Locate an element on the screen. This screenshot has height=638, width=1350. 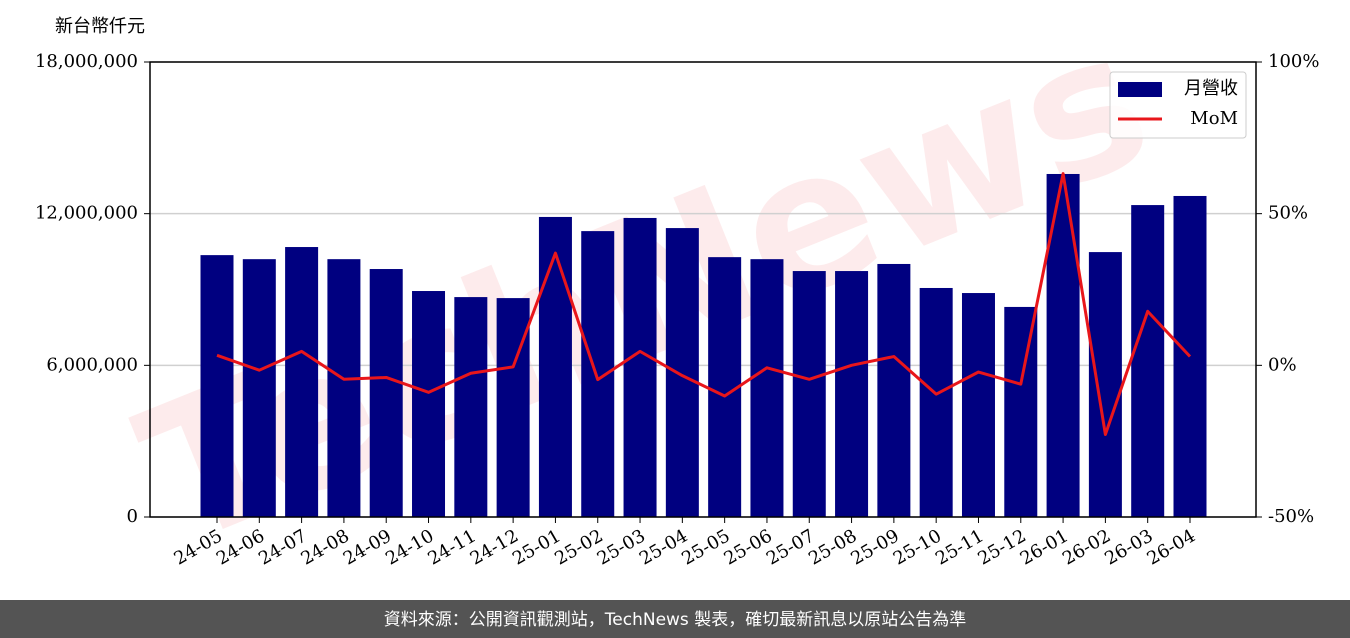
footer-text: 資料來源：公開資訊觀測站，TechNews 製表，確切最新訊息以原站公告為準 is located at coordinates (675, 620).